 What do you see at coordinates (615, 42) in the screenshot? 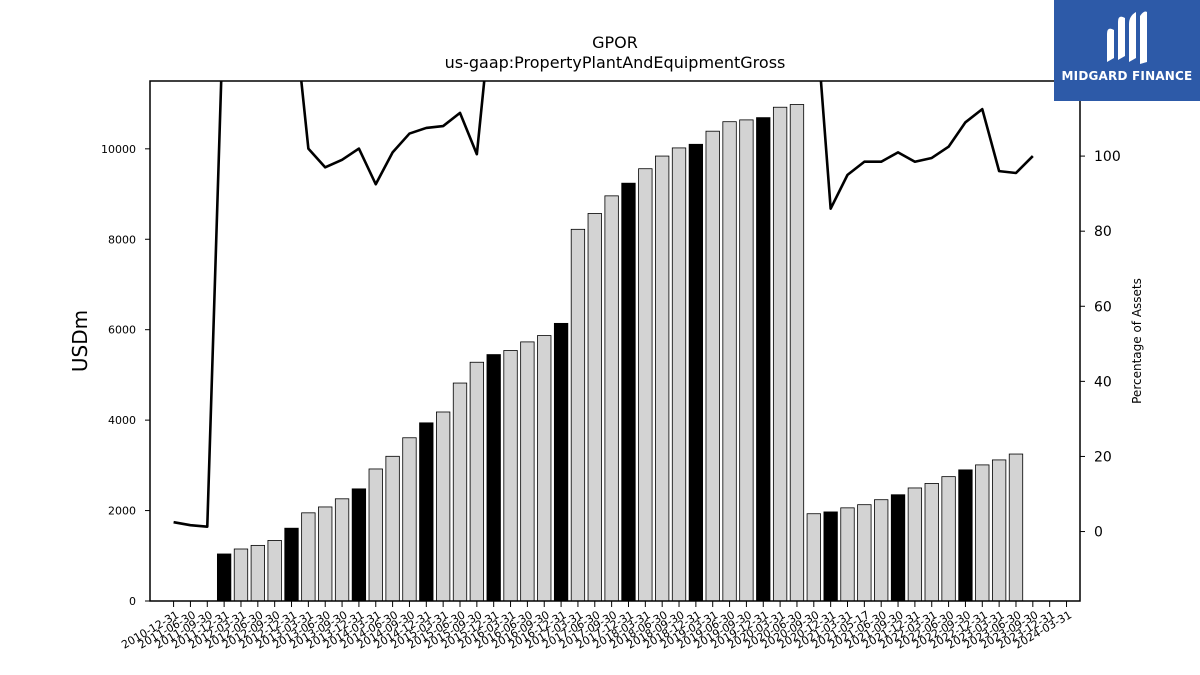
I see `chart-title: GPOR` at bounding box center [615, 42].